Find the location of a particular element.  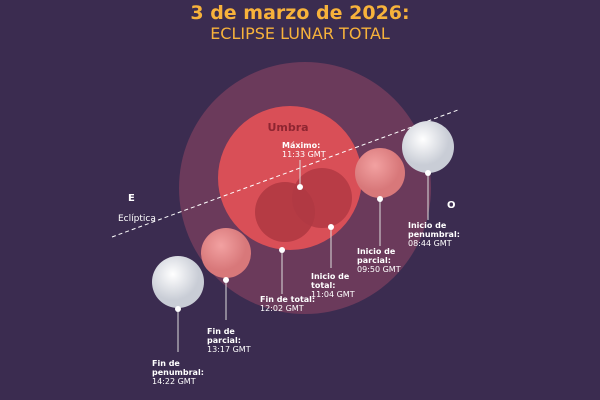

event-label: Máximo: is located at coordinates (301, 145).